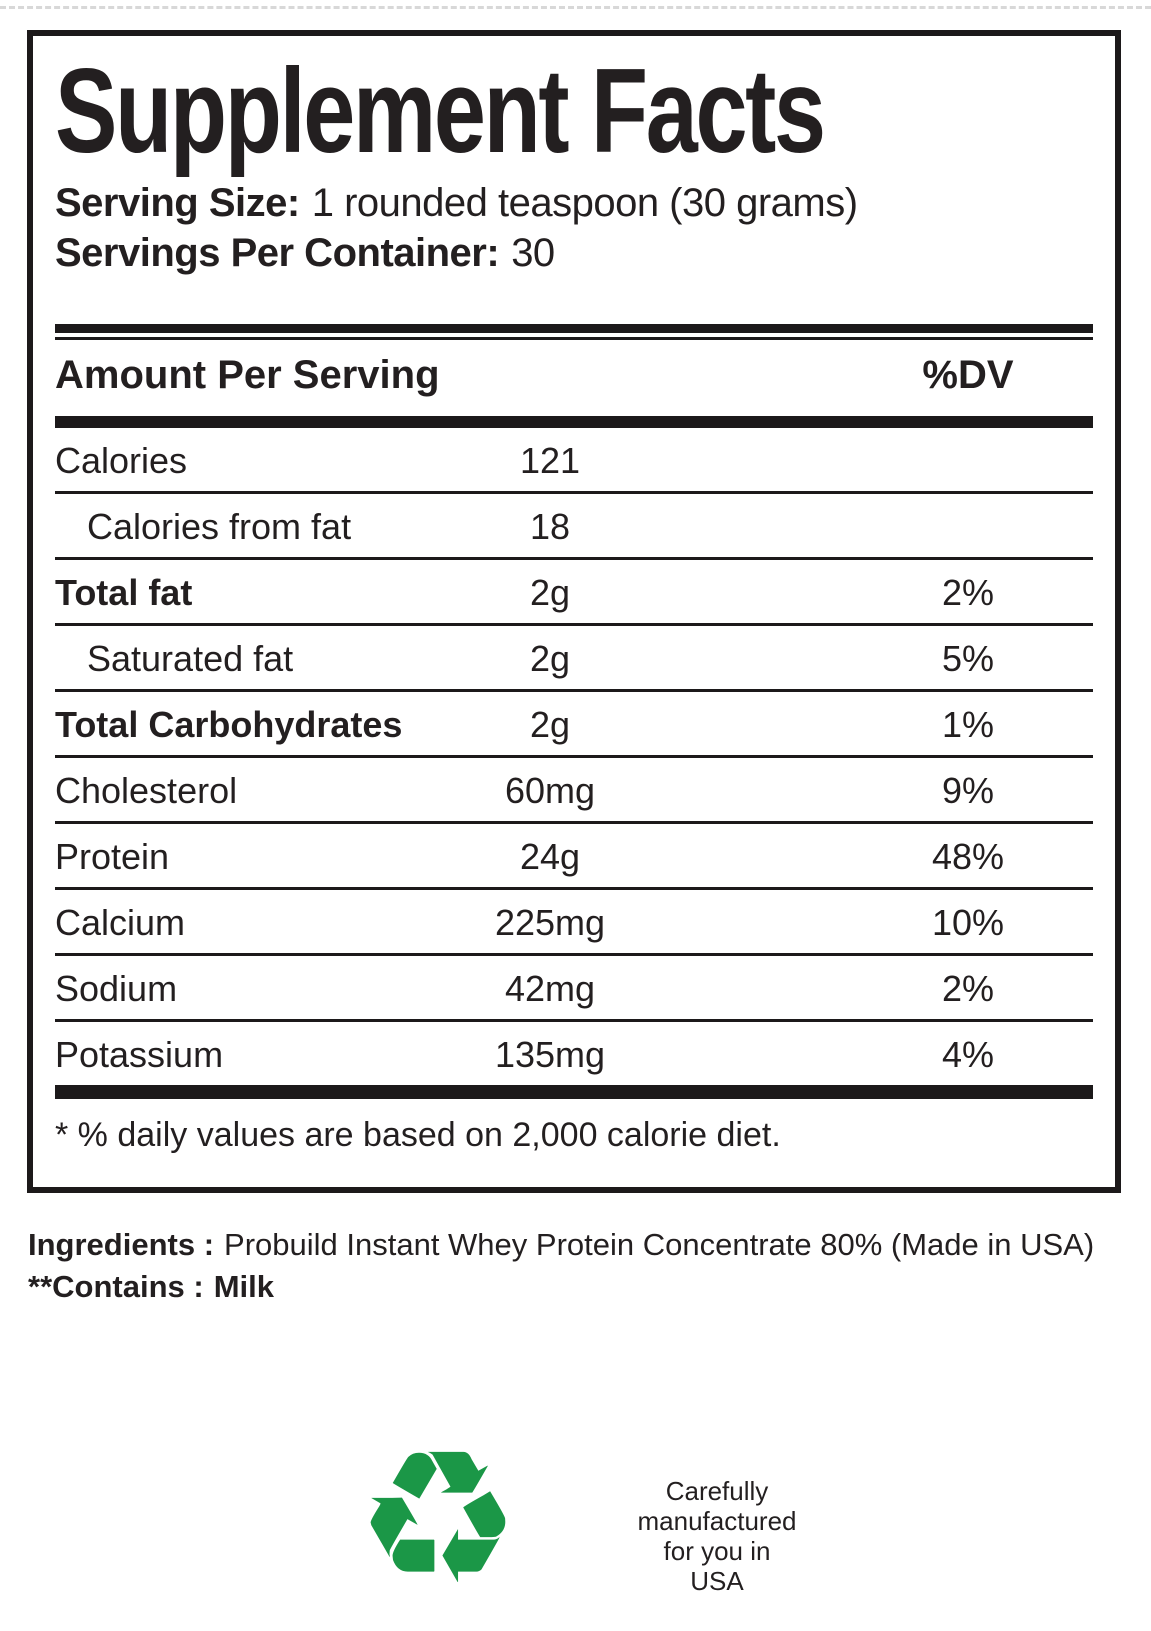 The height and width of the screenshot is (1631, 1151). I want to click on nutrient-dv: 48%, so click(968, 856).